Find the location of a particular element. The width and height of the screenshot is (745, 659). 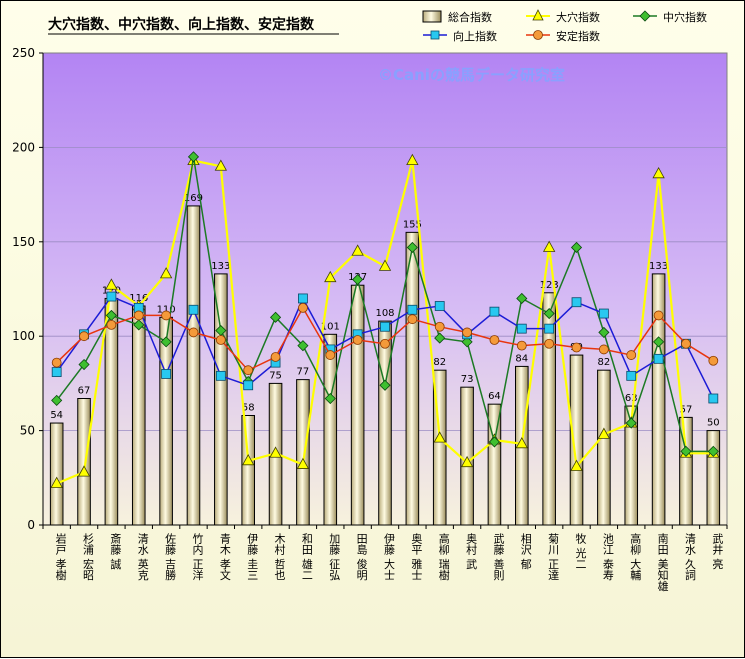

y-tick-label: 200 is located at coordinates (23, 147).